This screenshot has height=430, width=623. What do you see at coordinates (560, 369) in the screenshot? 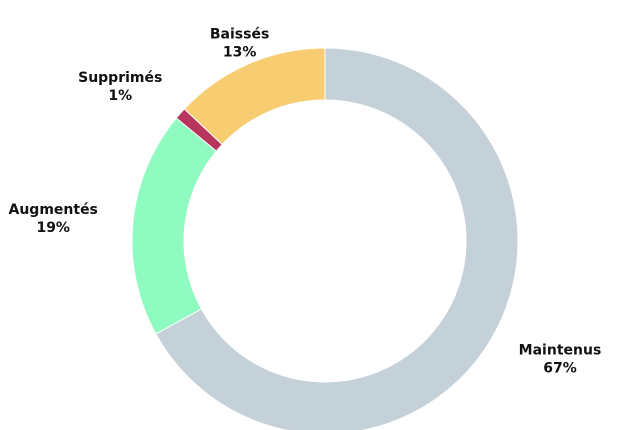
I see `slice-value-label: 67%` at bounding box center [560, 369].